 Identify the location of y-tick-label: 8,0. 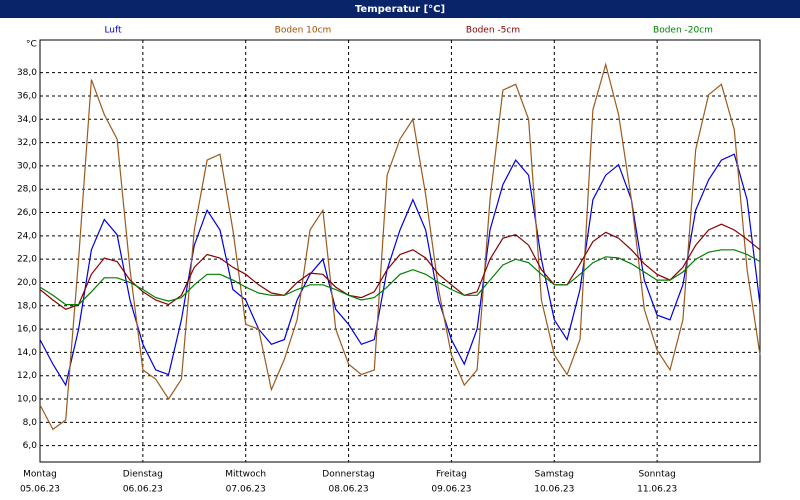
(30, 423).